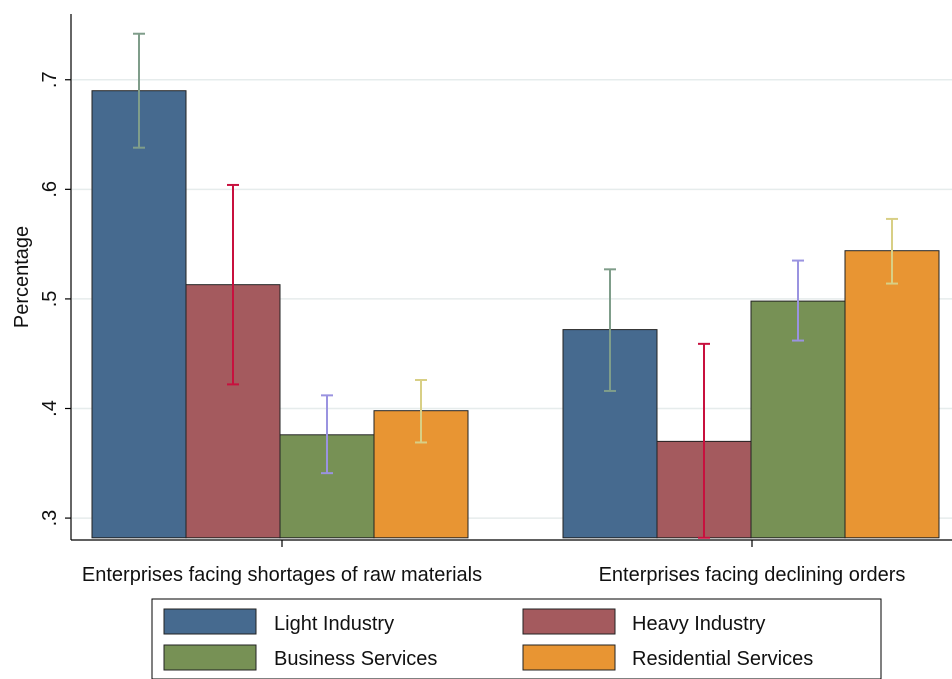  What do you see at coordinates (334, 624) in the screenshot?
I see `legend-label-light-industry: Light Industry` at bounding box center [334, 624].